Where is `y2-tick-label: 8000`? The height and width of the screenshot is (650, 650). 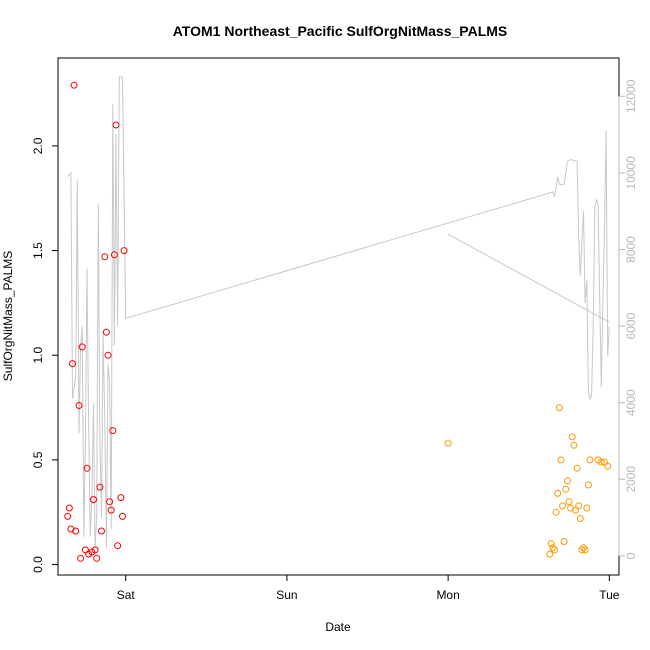
y2-tick-label: 8000 is located at coordinates (631, 249).